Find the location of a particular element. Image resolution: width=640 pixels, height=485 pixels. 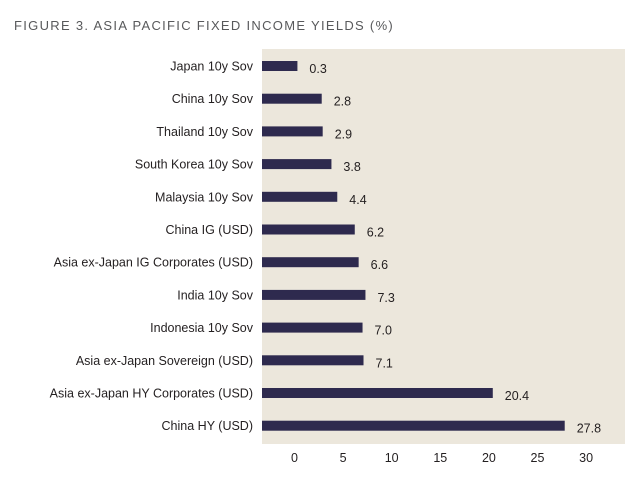

value-label: 7.3 is located at coordinates (385, 298).